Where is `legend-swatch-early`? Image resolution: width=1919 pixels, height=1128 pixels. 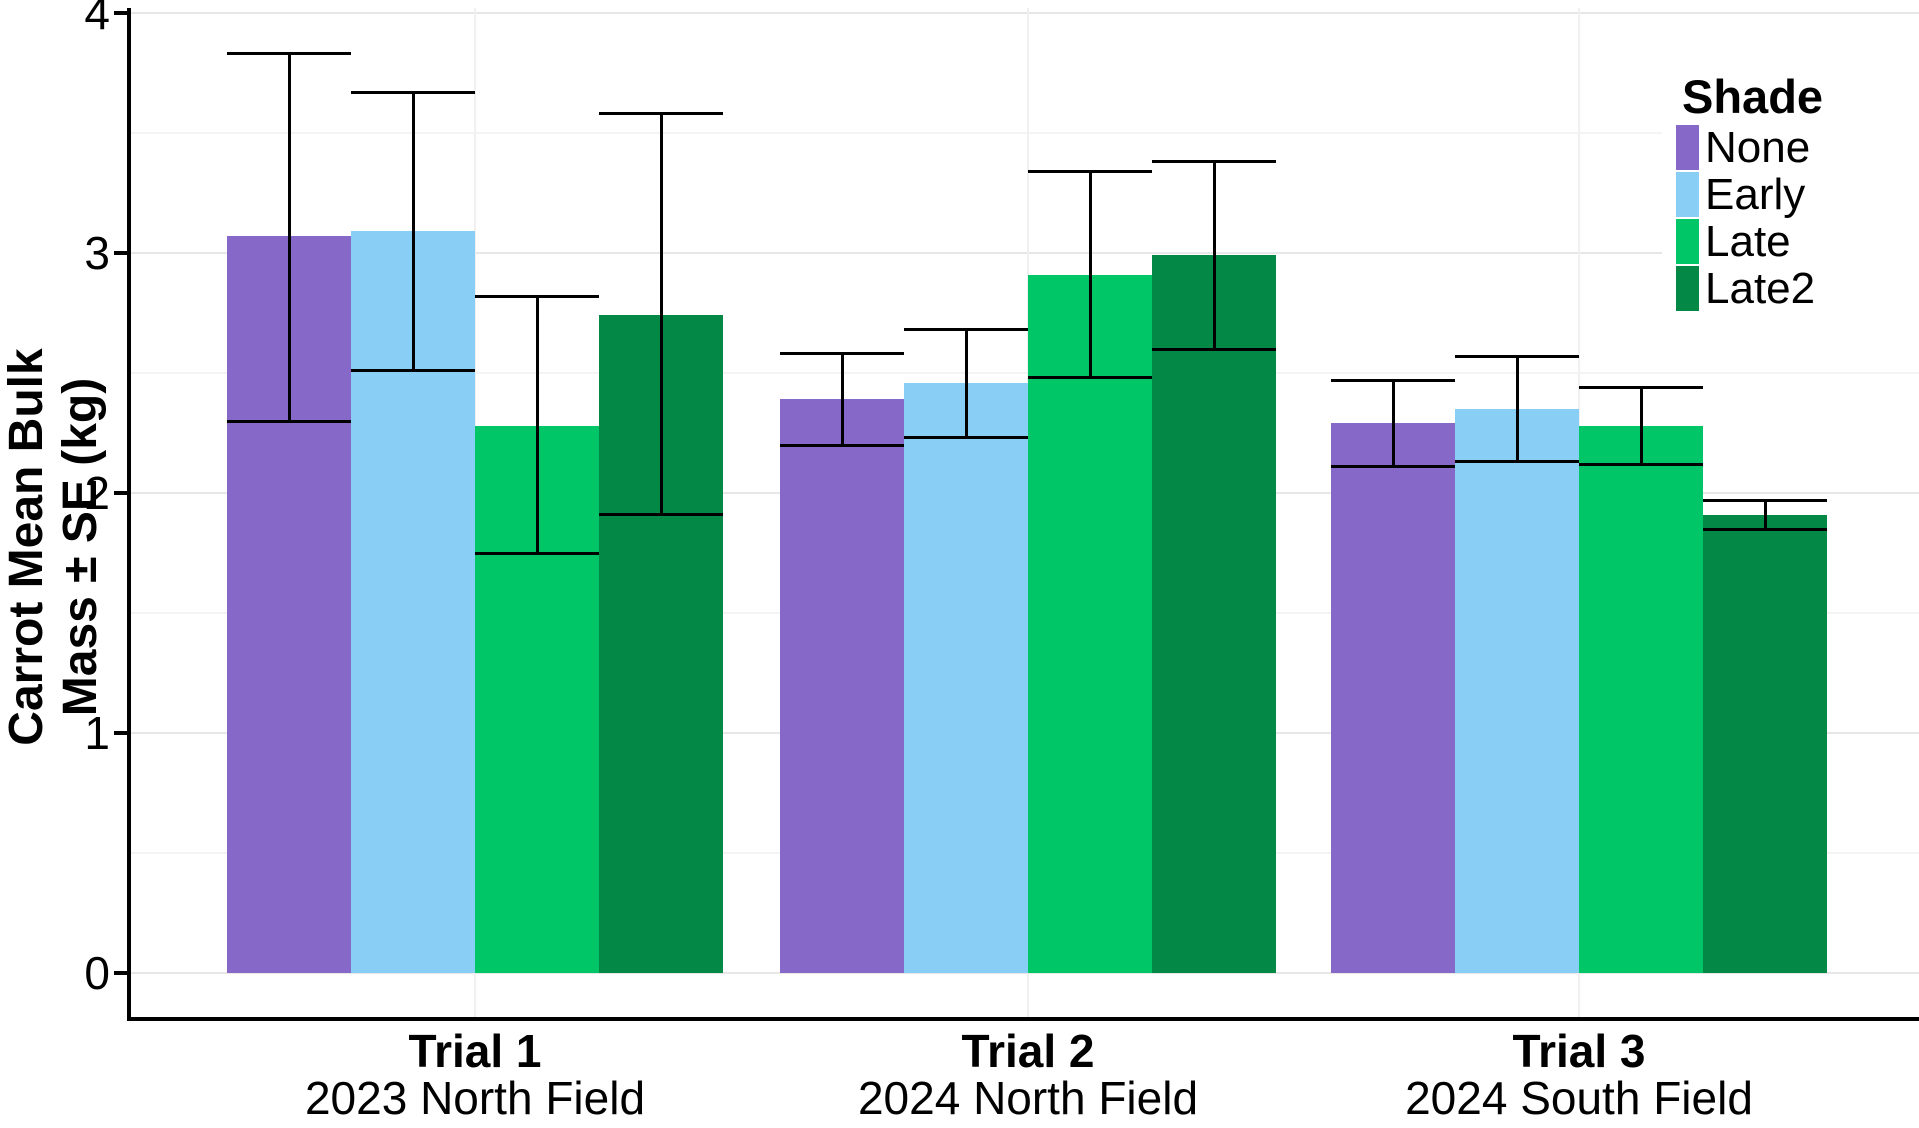 legend-swatch-early is located at coordinates (1687, 194).